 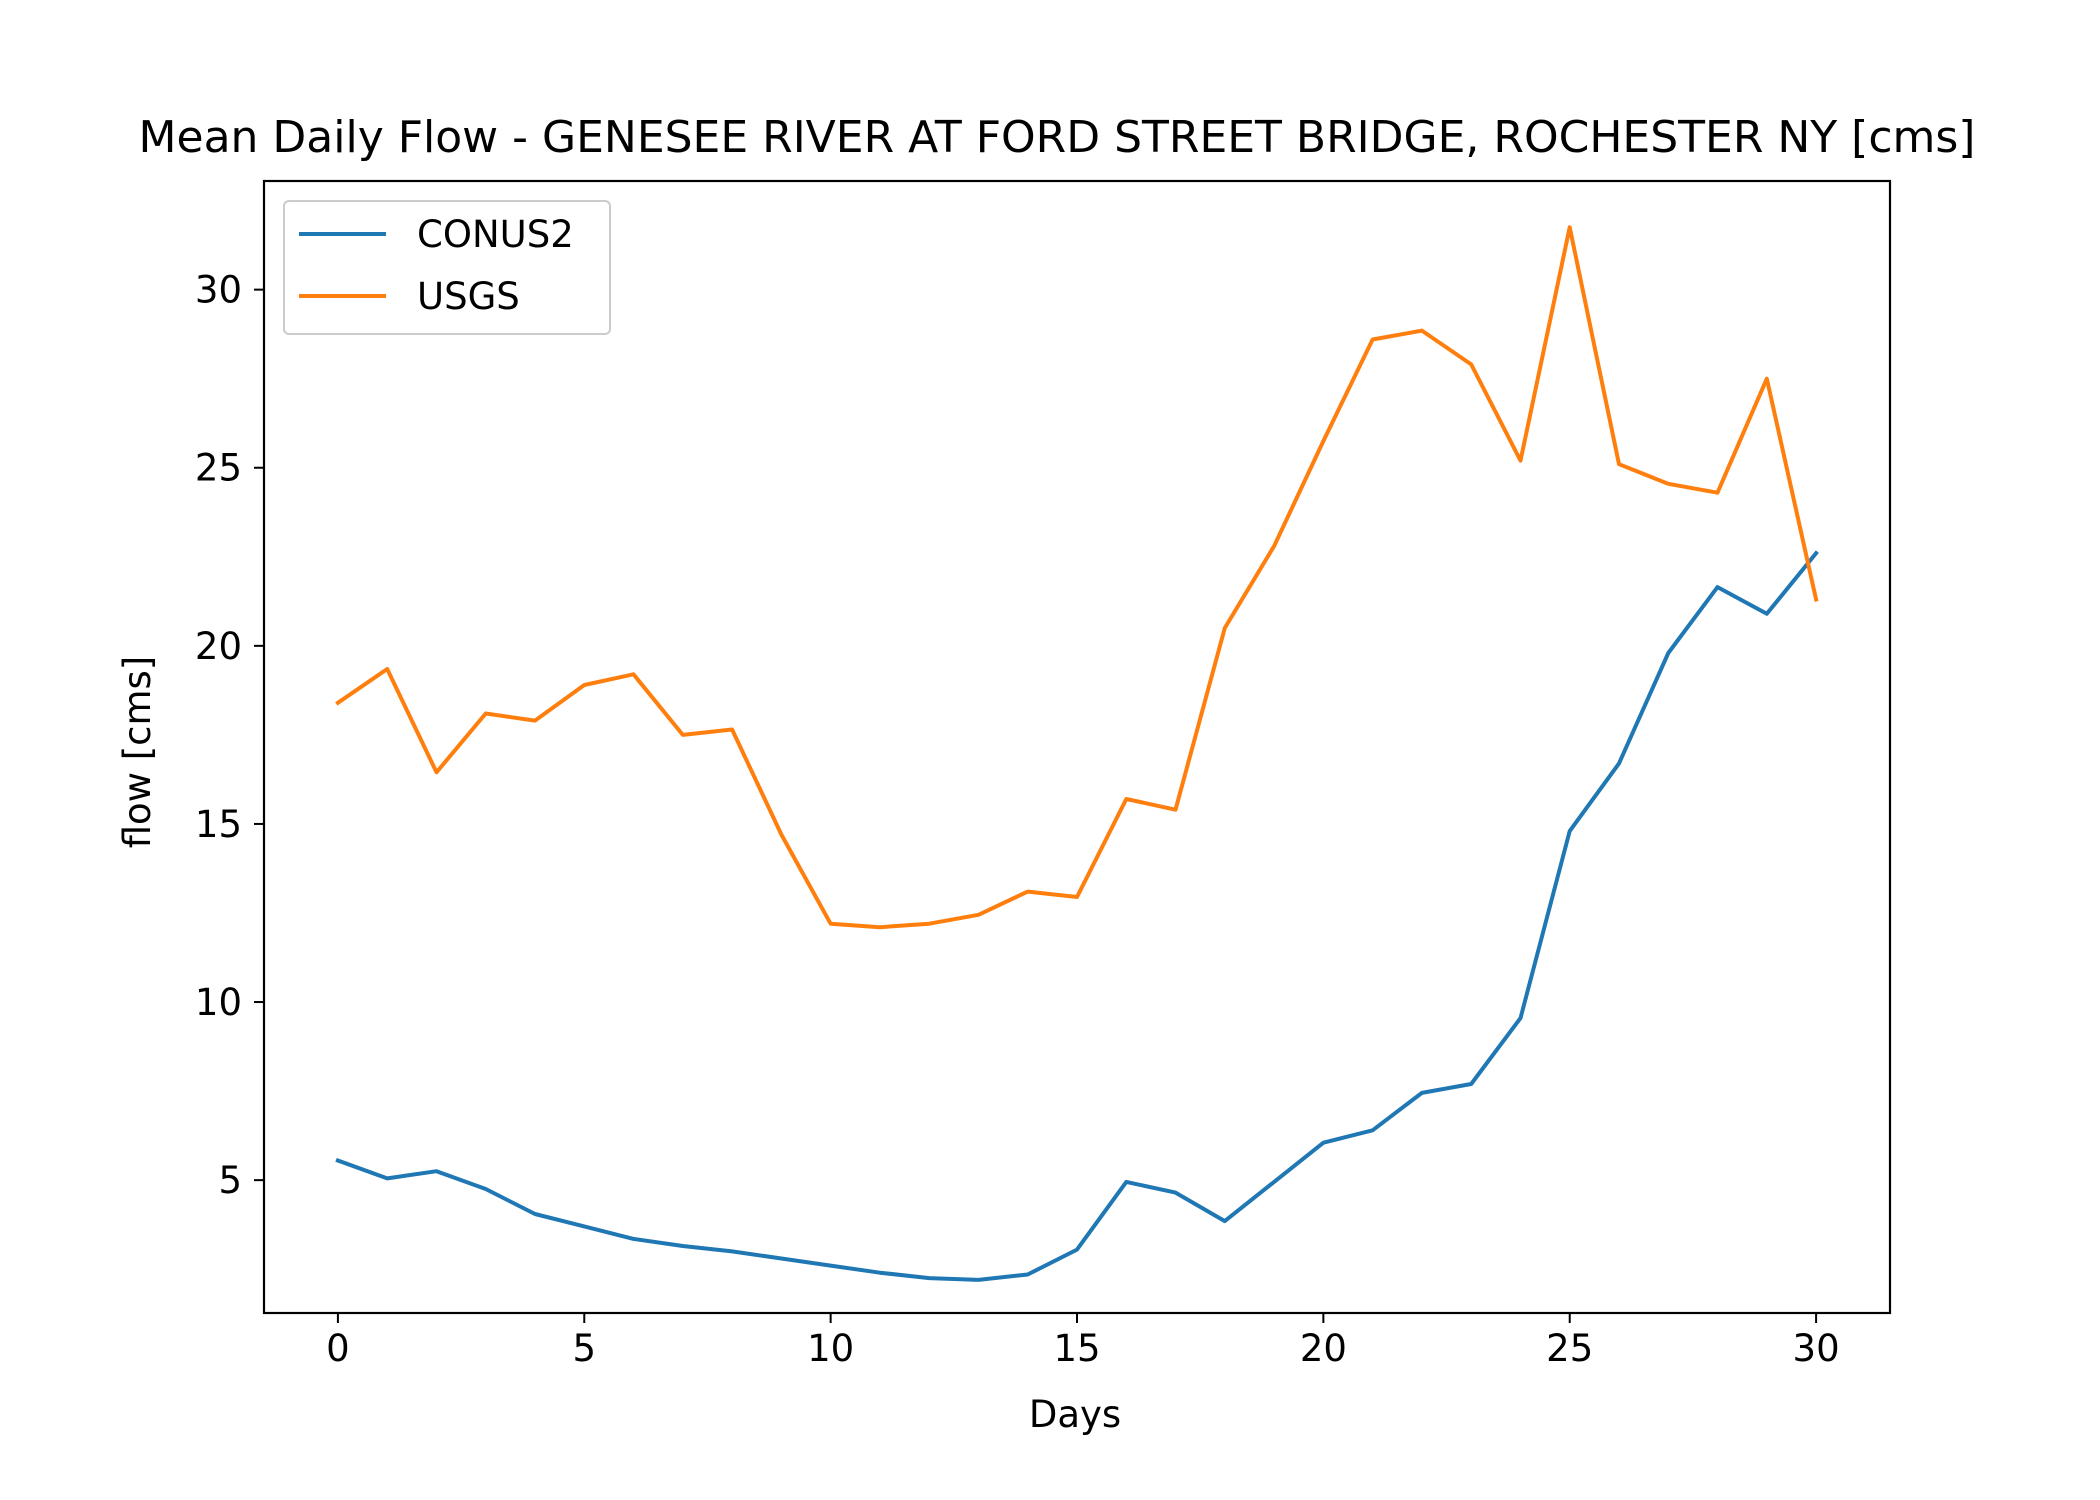 I want to click on y-tick-label: 20, so click(x=218, y=646).